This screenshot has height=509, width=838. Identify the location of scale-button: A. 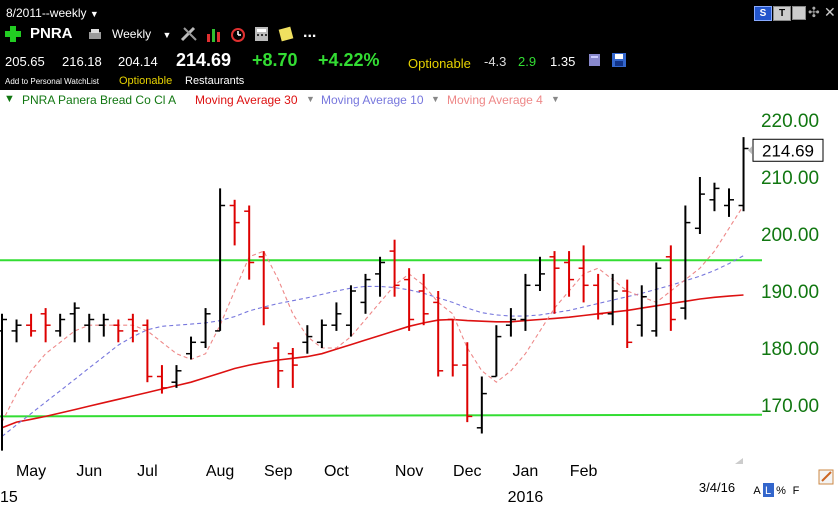
(757, 491).